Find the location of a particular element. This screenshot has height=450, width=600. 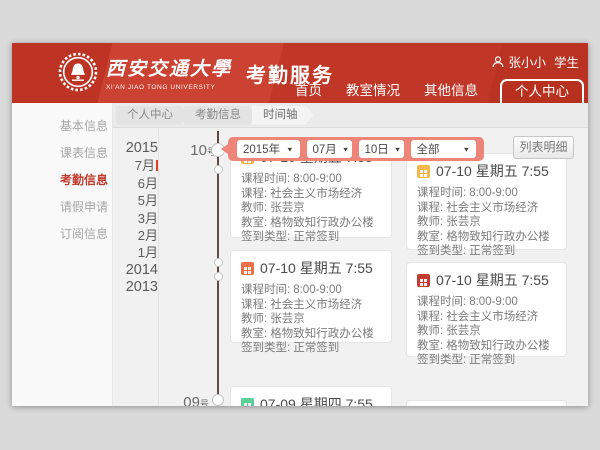

main-nav: 首页 教室情况 其他信息 个人中心 is located at coordinates (433, 90).